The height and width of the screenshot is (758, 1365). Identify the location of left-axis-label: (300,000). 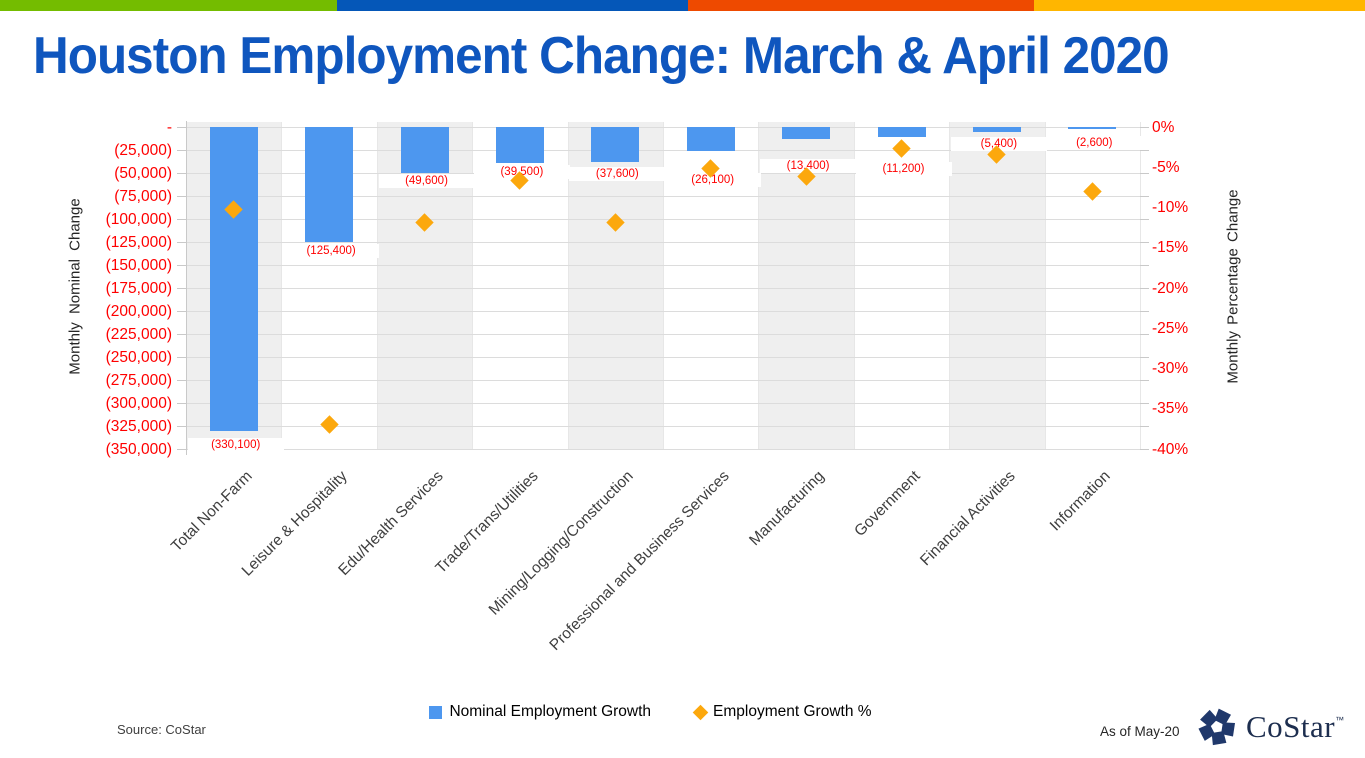
(138, 403).